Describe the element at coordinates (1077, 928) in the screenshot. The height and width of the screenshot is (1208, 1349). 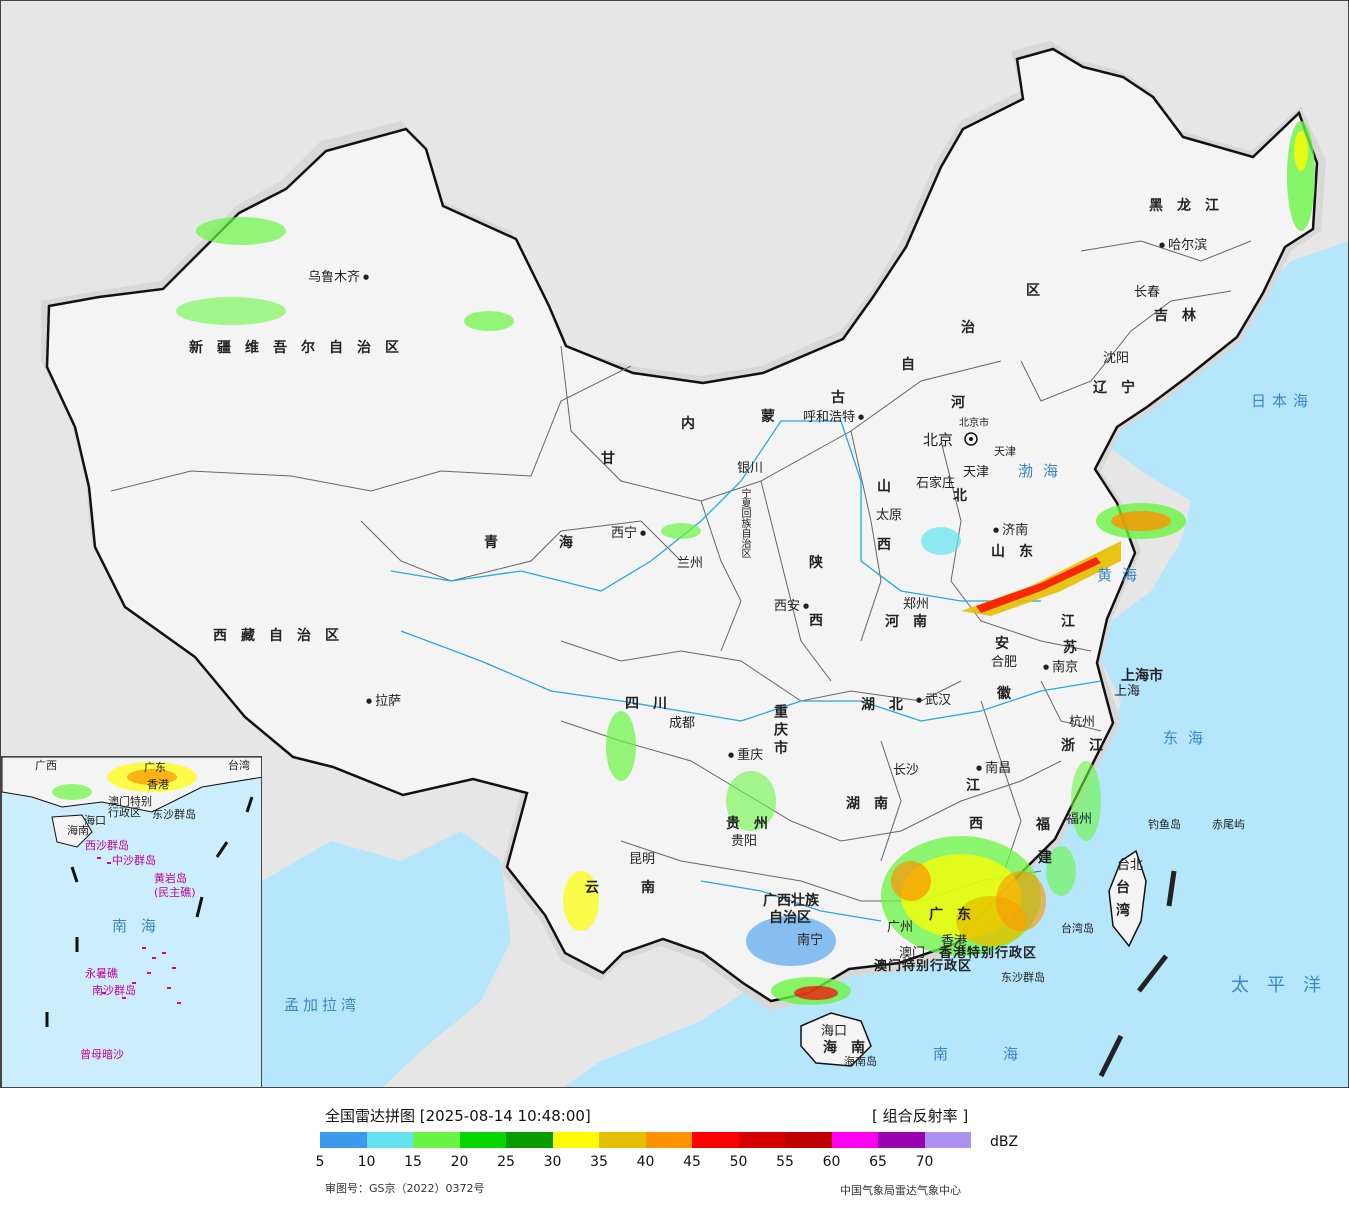
I see `island-taiwan: 台湾岛` at that location.